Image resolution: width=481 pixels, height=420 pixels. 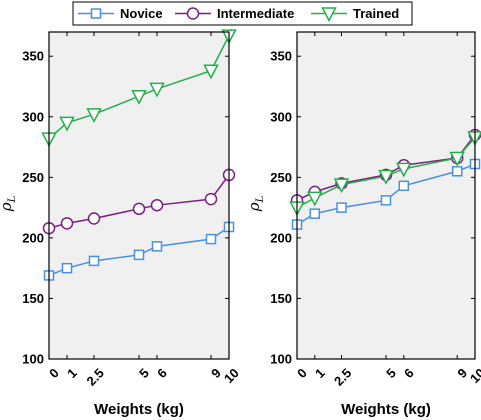 I want to click on legend-label: Trained, so click(x=376, y=13).